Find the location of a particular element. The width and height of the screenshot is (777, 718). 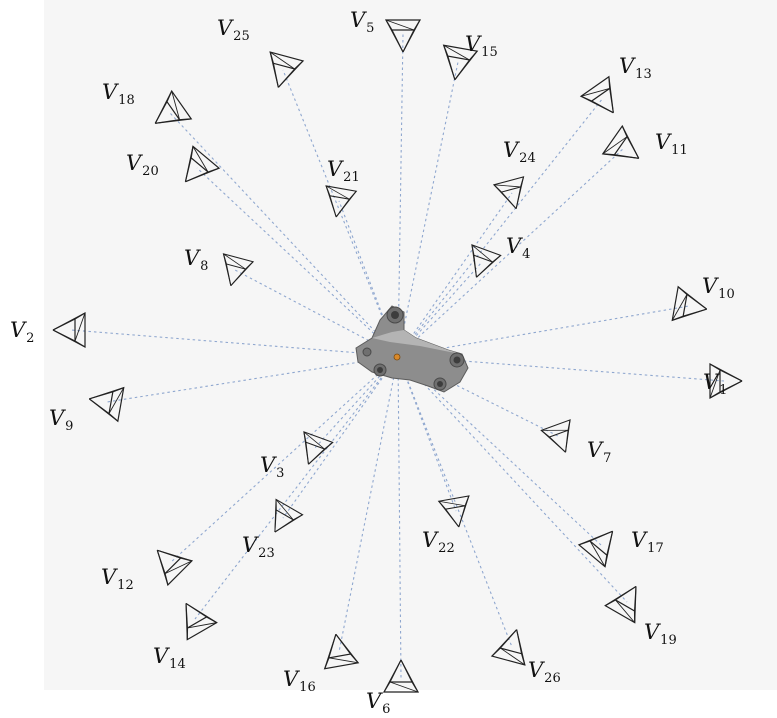

center-object is located at coordinates (412, 349).